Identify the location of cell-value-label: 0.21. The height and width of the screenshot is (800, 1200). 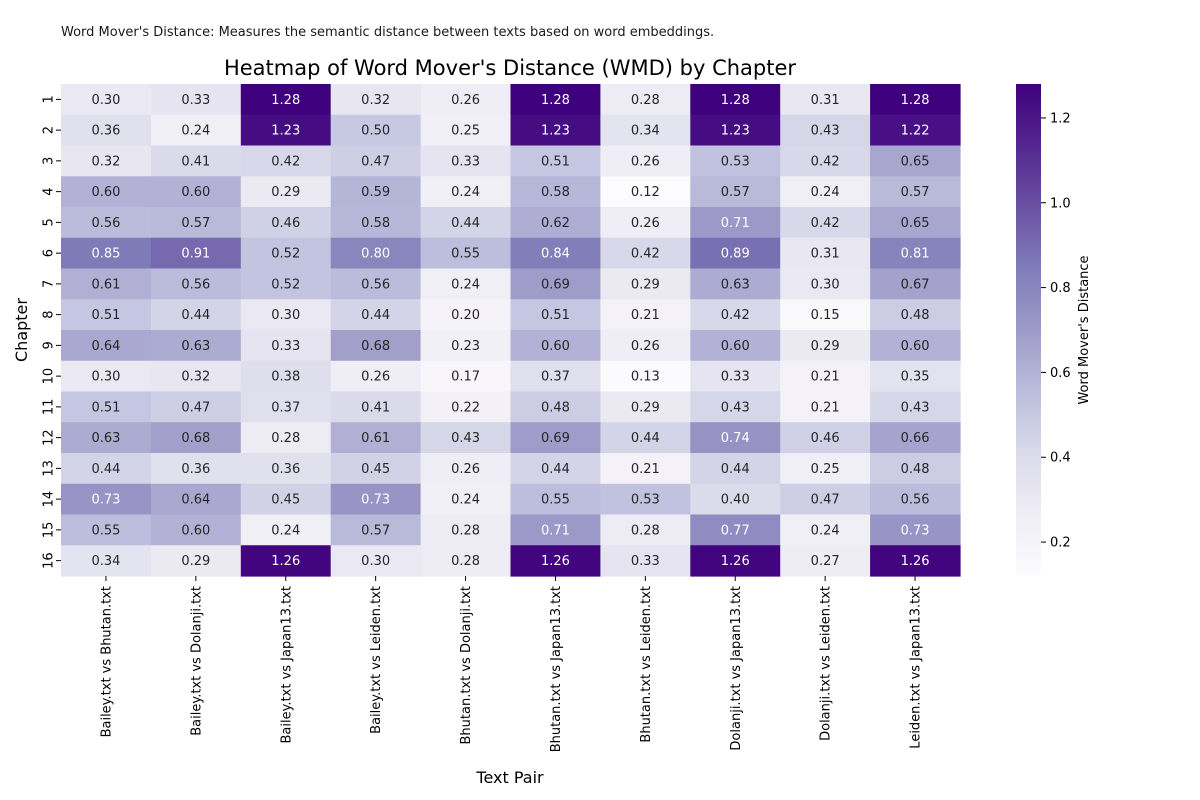
(645, 315).